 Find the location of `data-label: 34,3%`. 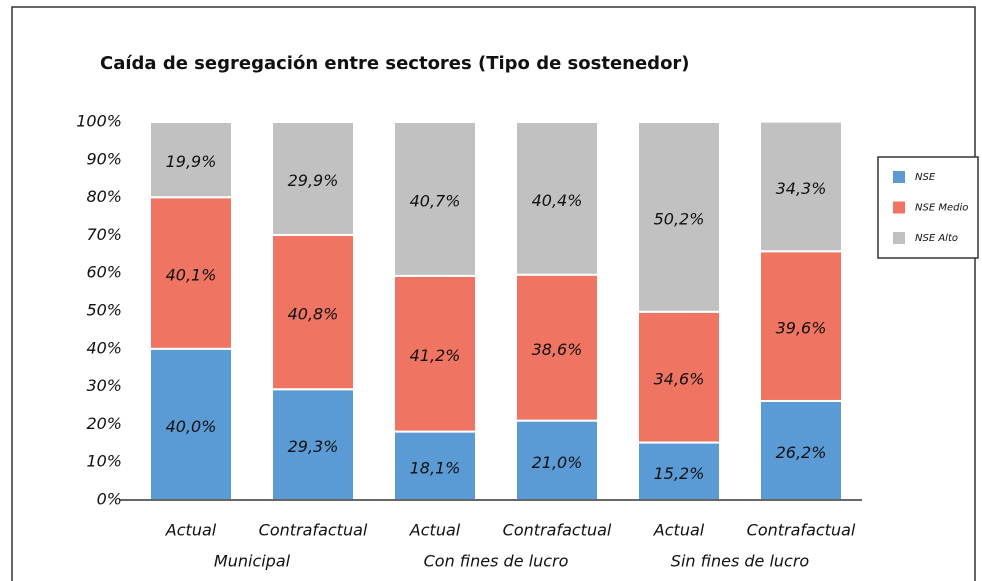

data-label: 34,3% is located at coordinates (801, 188).